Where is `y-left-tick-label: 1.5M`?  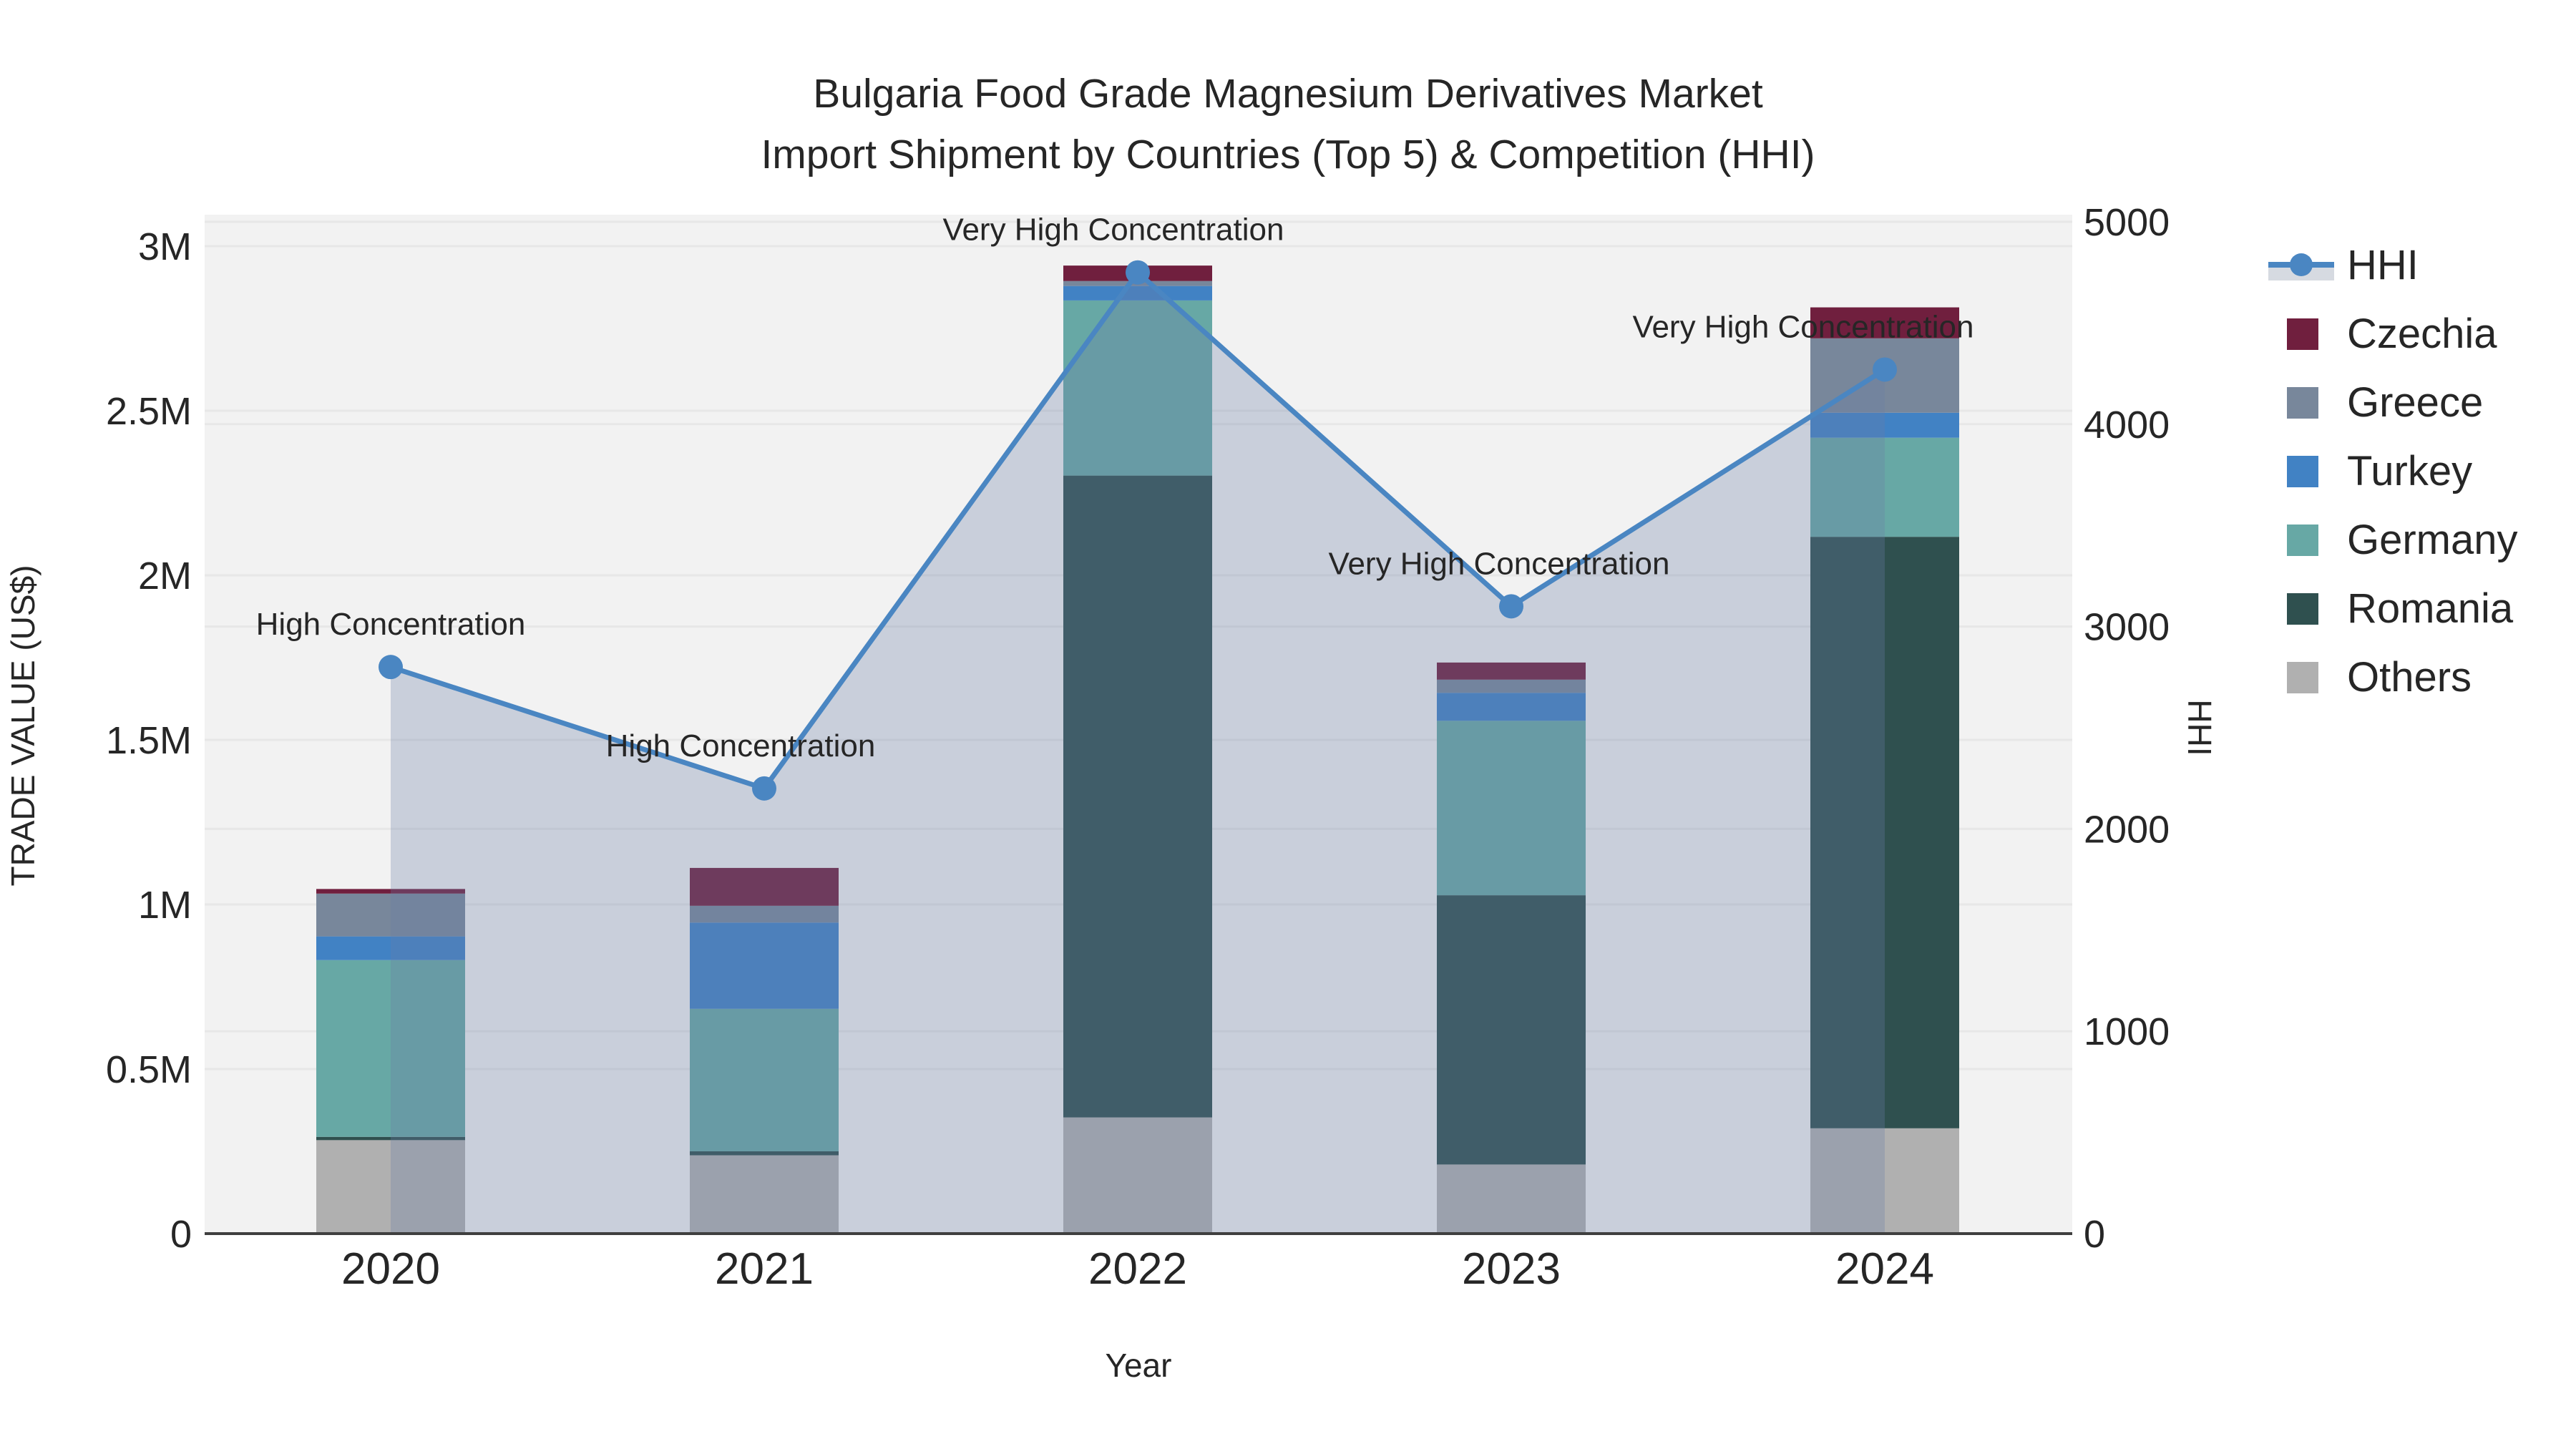 y-left-tick-label: 1.5M is located at coordinates (149, 740).